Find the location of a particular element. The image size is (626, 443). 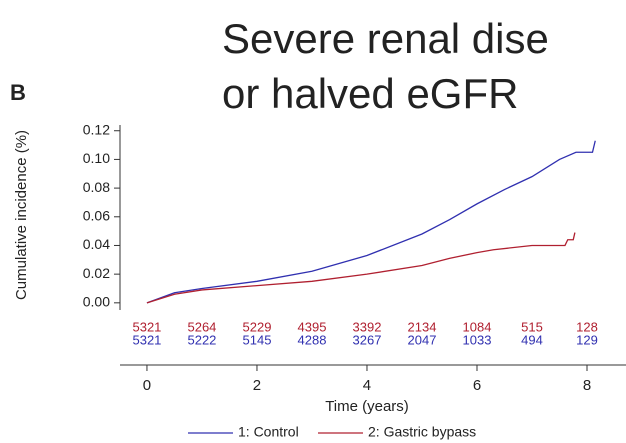

at-risk-count: 5264 is located at coordinates (201, 326).